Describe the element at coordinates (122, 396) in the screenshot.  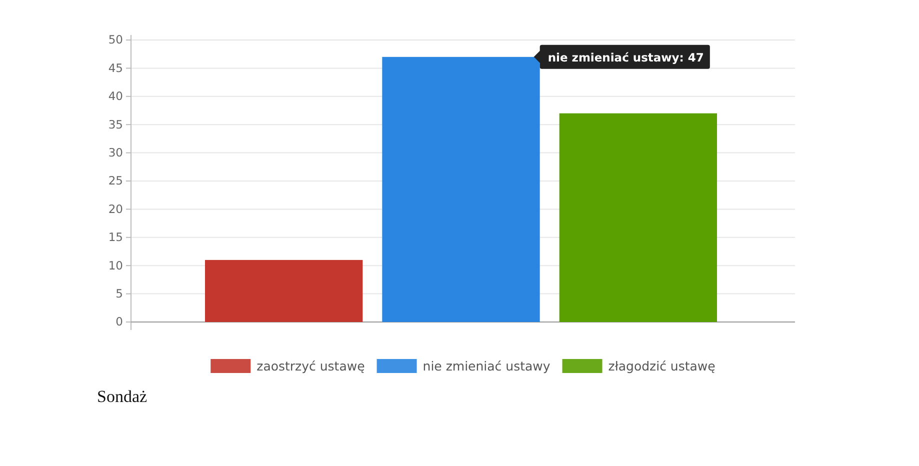
I see `text: Sondaż` at that location.